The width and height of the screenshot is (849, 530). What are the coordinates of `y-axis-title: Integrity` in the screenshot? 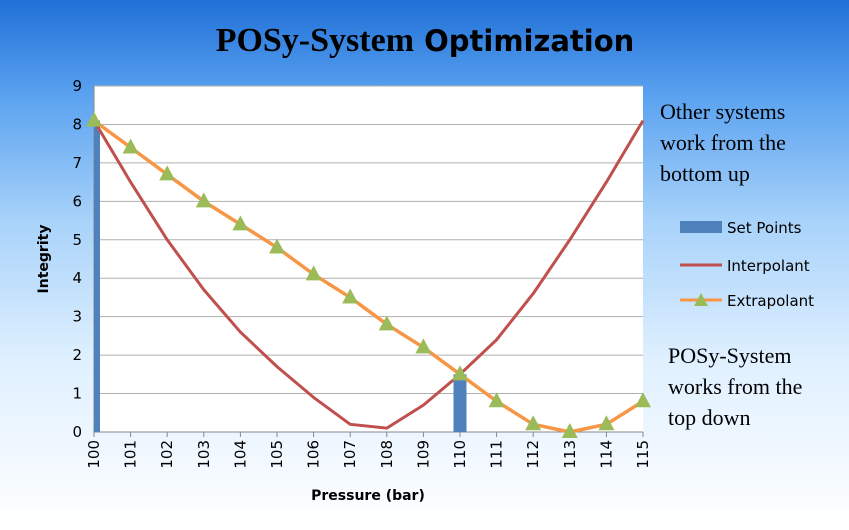 It's located at (44, 259).